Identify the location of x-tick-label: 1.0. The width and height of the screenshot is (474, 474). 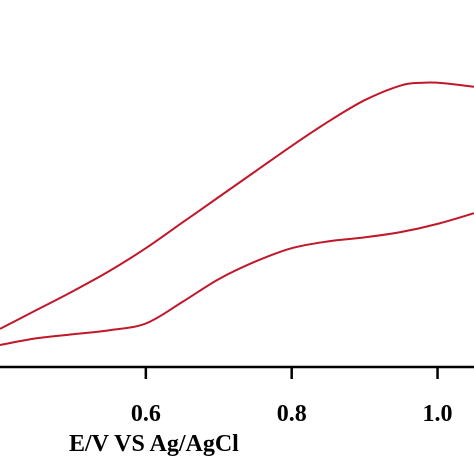
(438, 414).